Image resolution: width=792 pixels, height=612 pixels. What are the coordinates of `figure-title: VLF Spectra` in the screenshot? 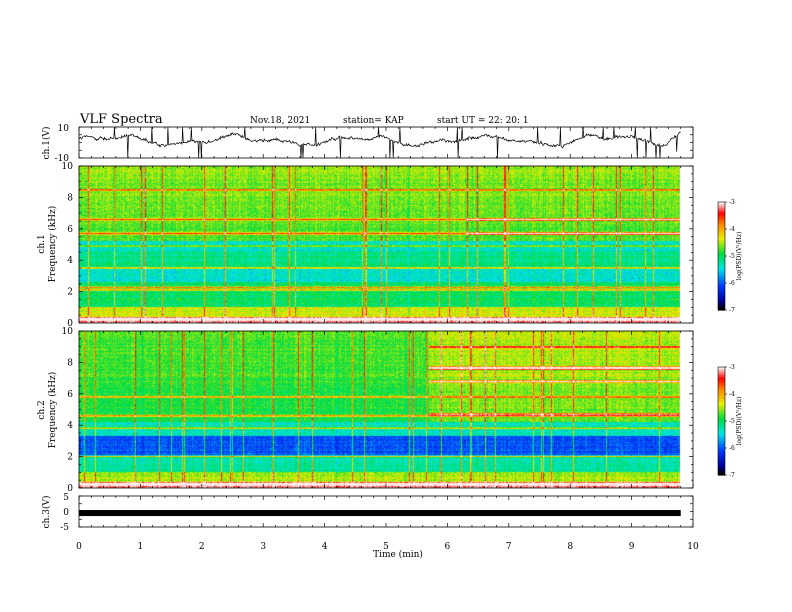 It's located at (121, 119).